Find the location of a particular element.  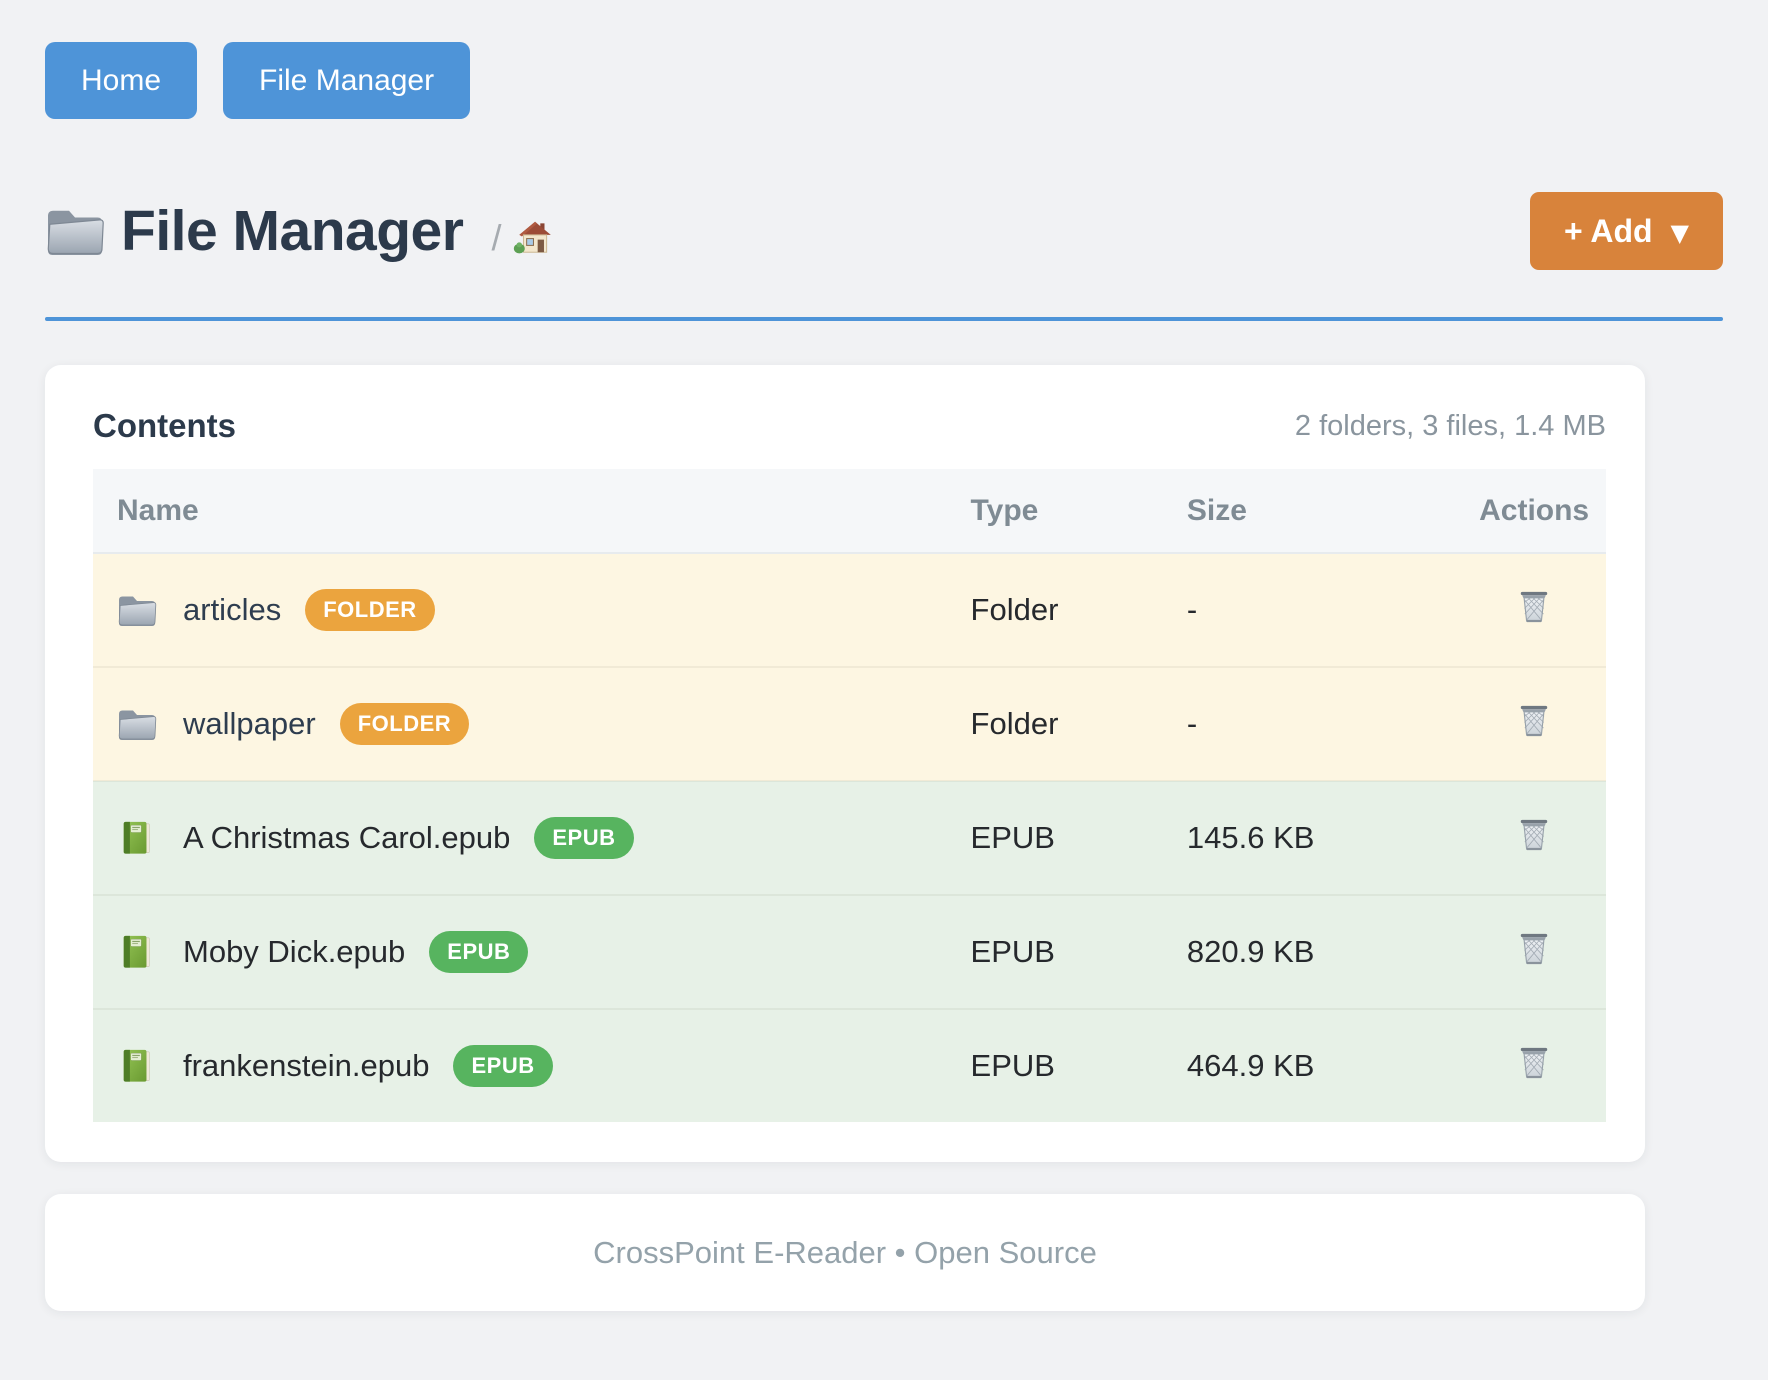

name-cell: frankenstein.epub EPUB is located at coordinates (532, 1065).